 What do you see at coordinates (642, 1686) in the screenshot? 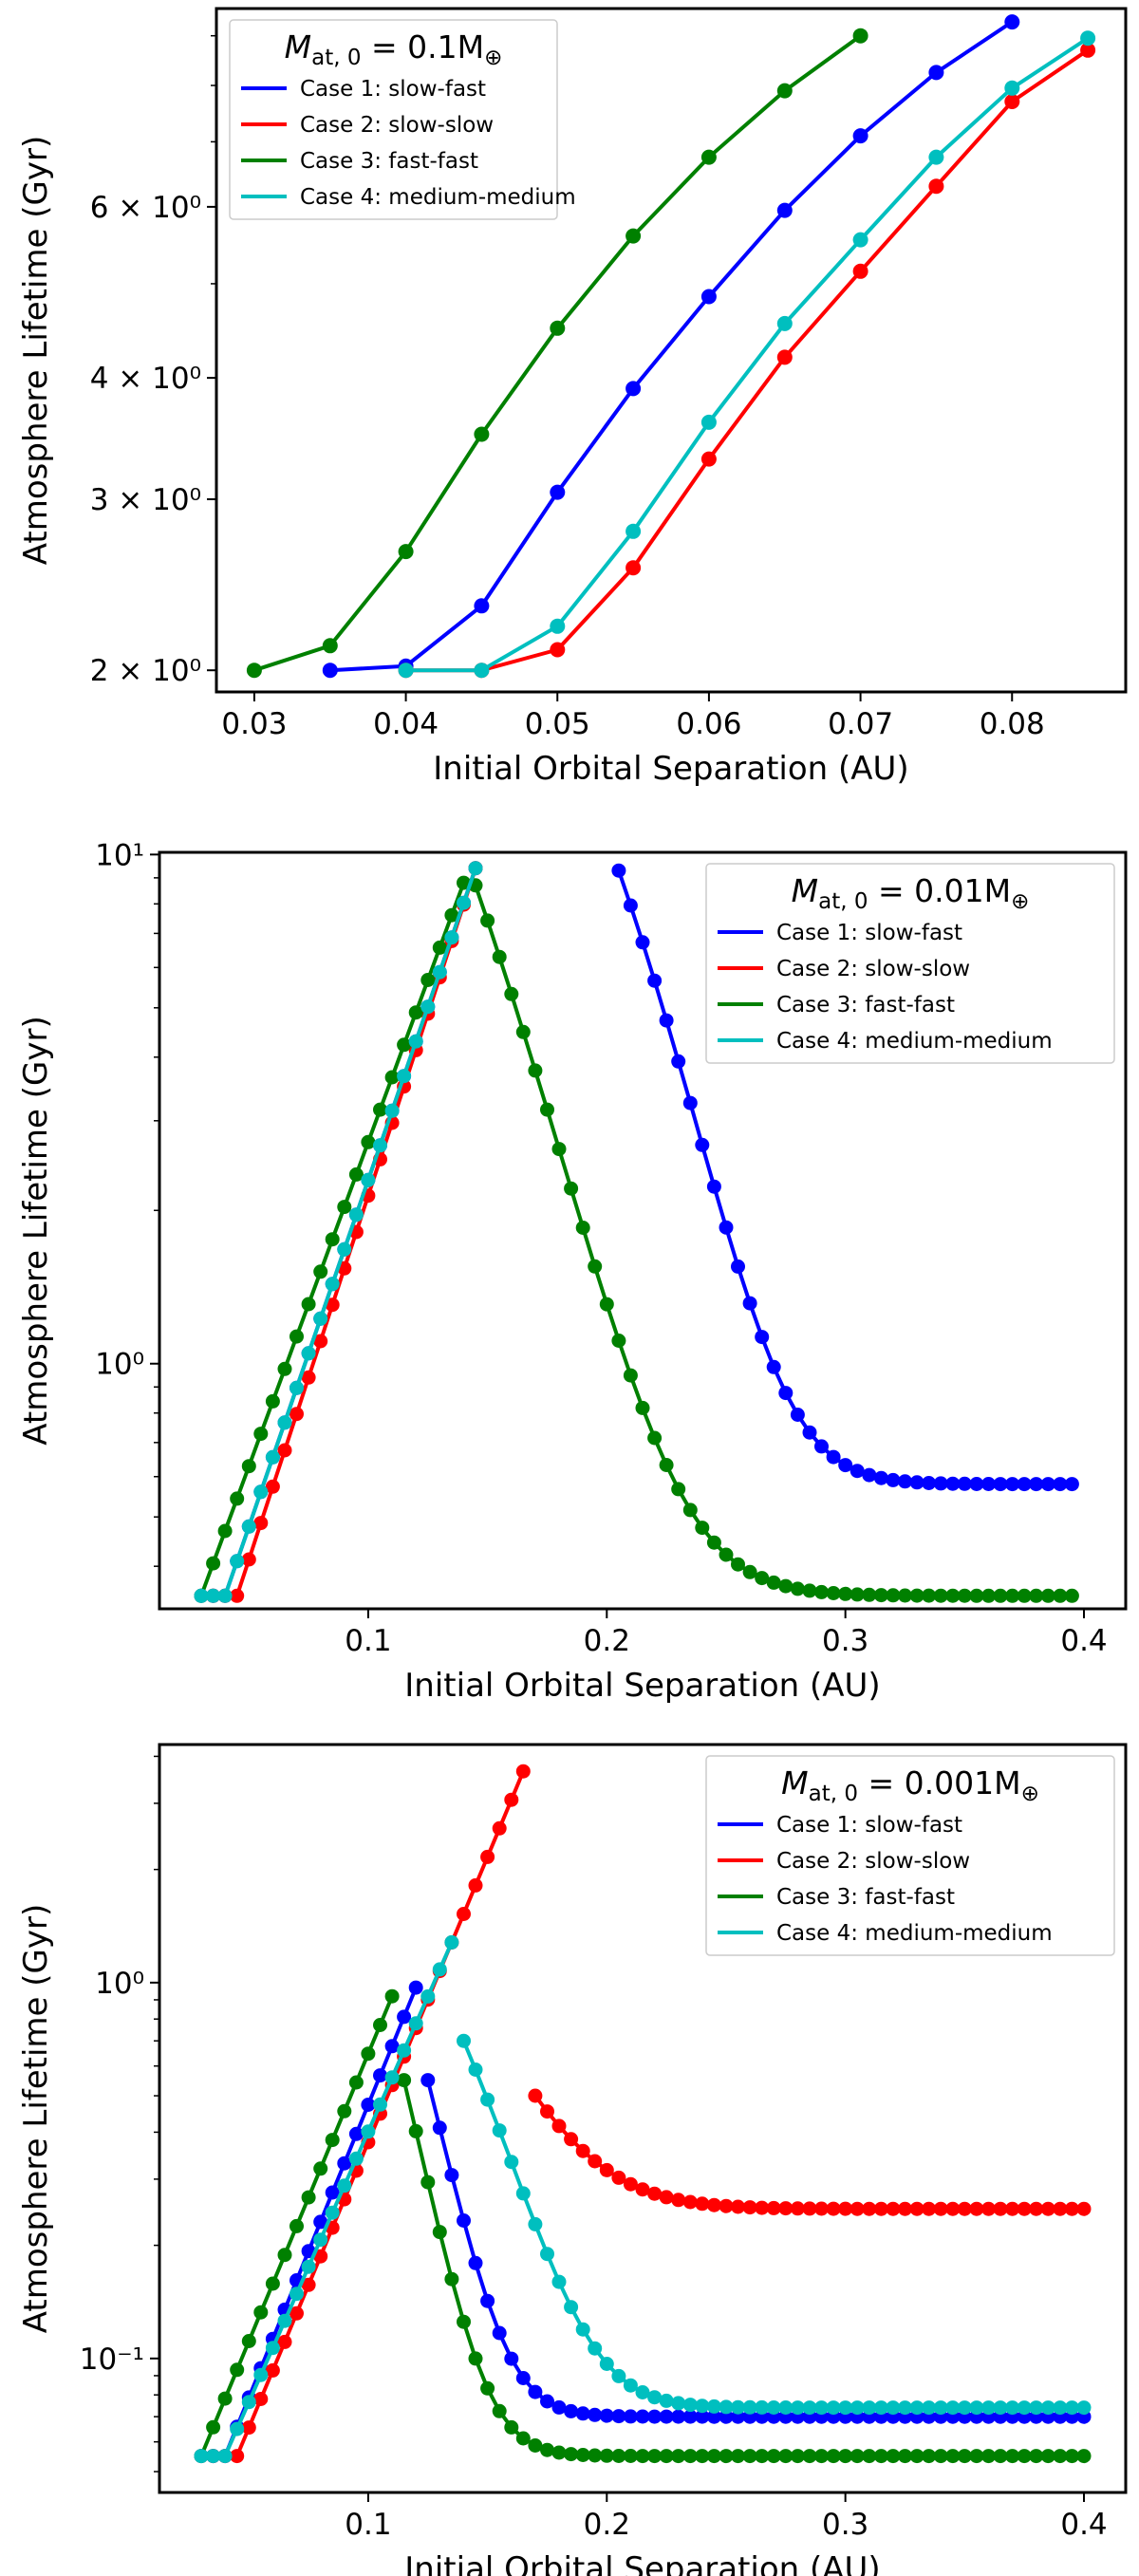
I see `x-axis-label: Initial Orbital Separation (AU)` at bounding box center [642, 1686].